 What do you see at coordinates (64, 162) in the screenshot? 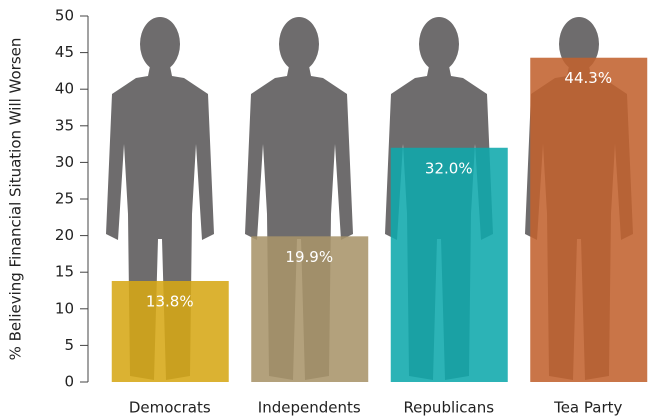
I see `y-tick-label: 30` at bounding box center [64, 162].